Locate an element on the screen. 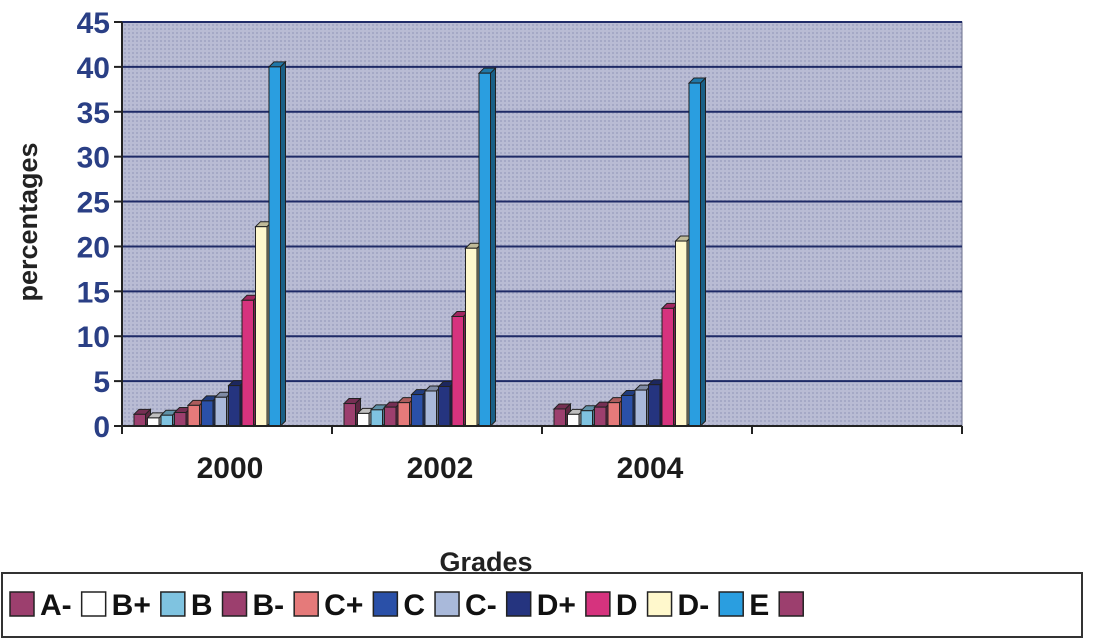 This screenshot has height=641, width=1093. legend-label: E is located at coordinates (759, 605).